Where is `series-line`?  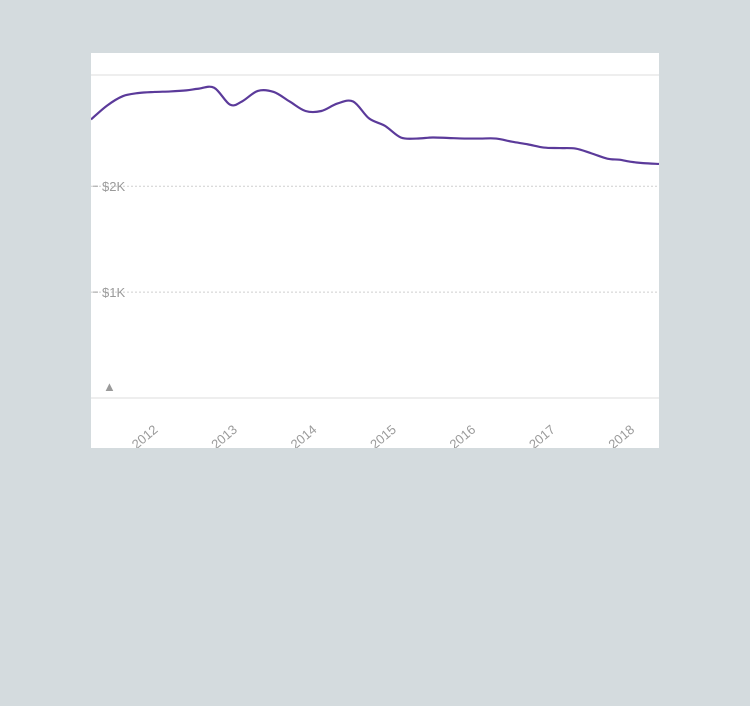 series-line is located at coordinates (375, 125).